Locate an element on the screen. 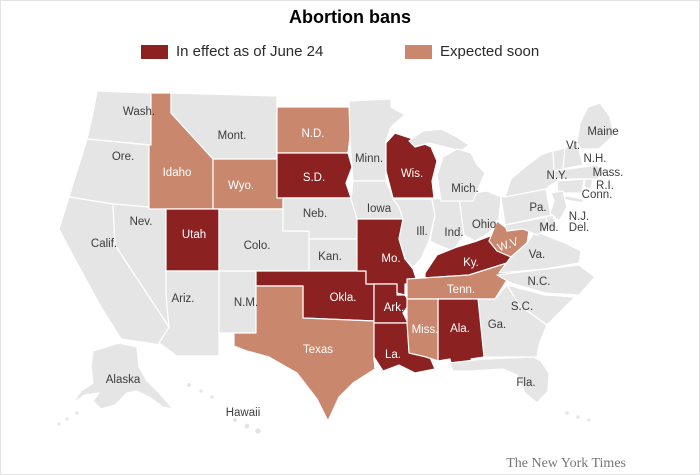  state-shape-nh is located at coordinates (573, 156).